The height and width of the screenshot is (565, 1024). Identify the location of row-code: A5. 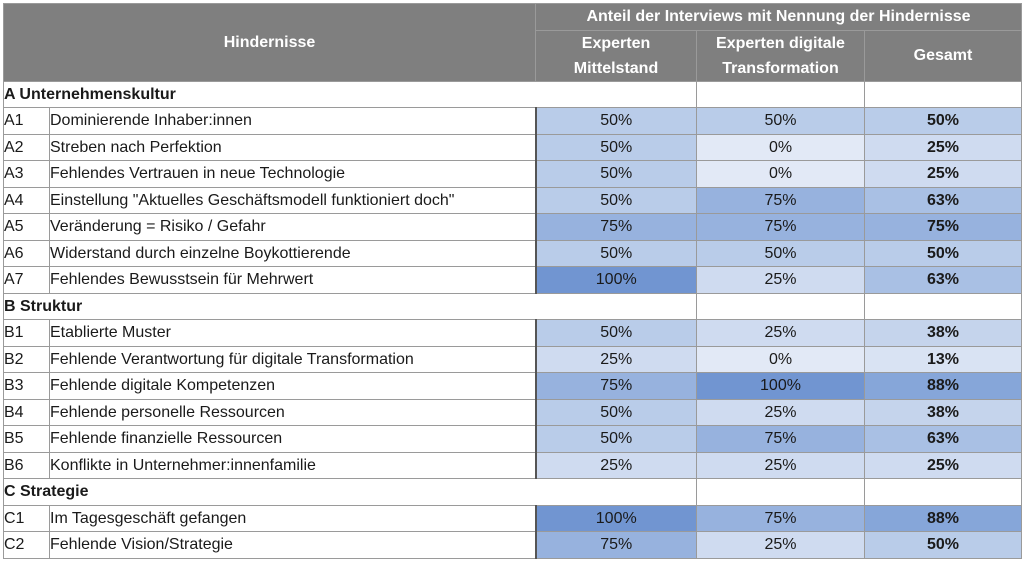
(26, 227).